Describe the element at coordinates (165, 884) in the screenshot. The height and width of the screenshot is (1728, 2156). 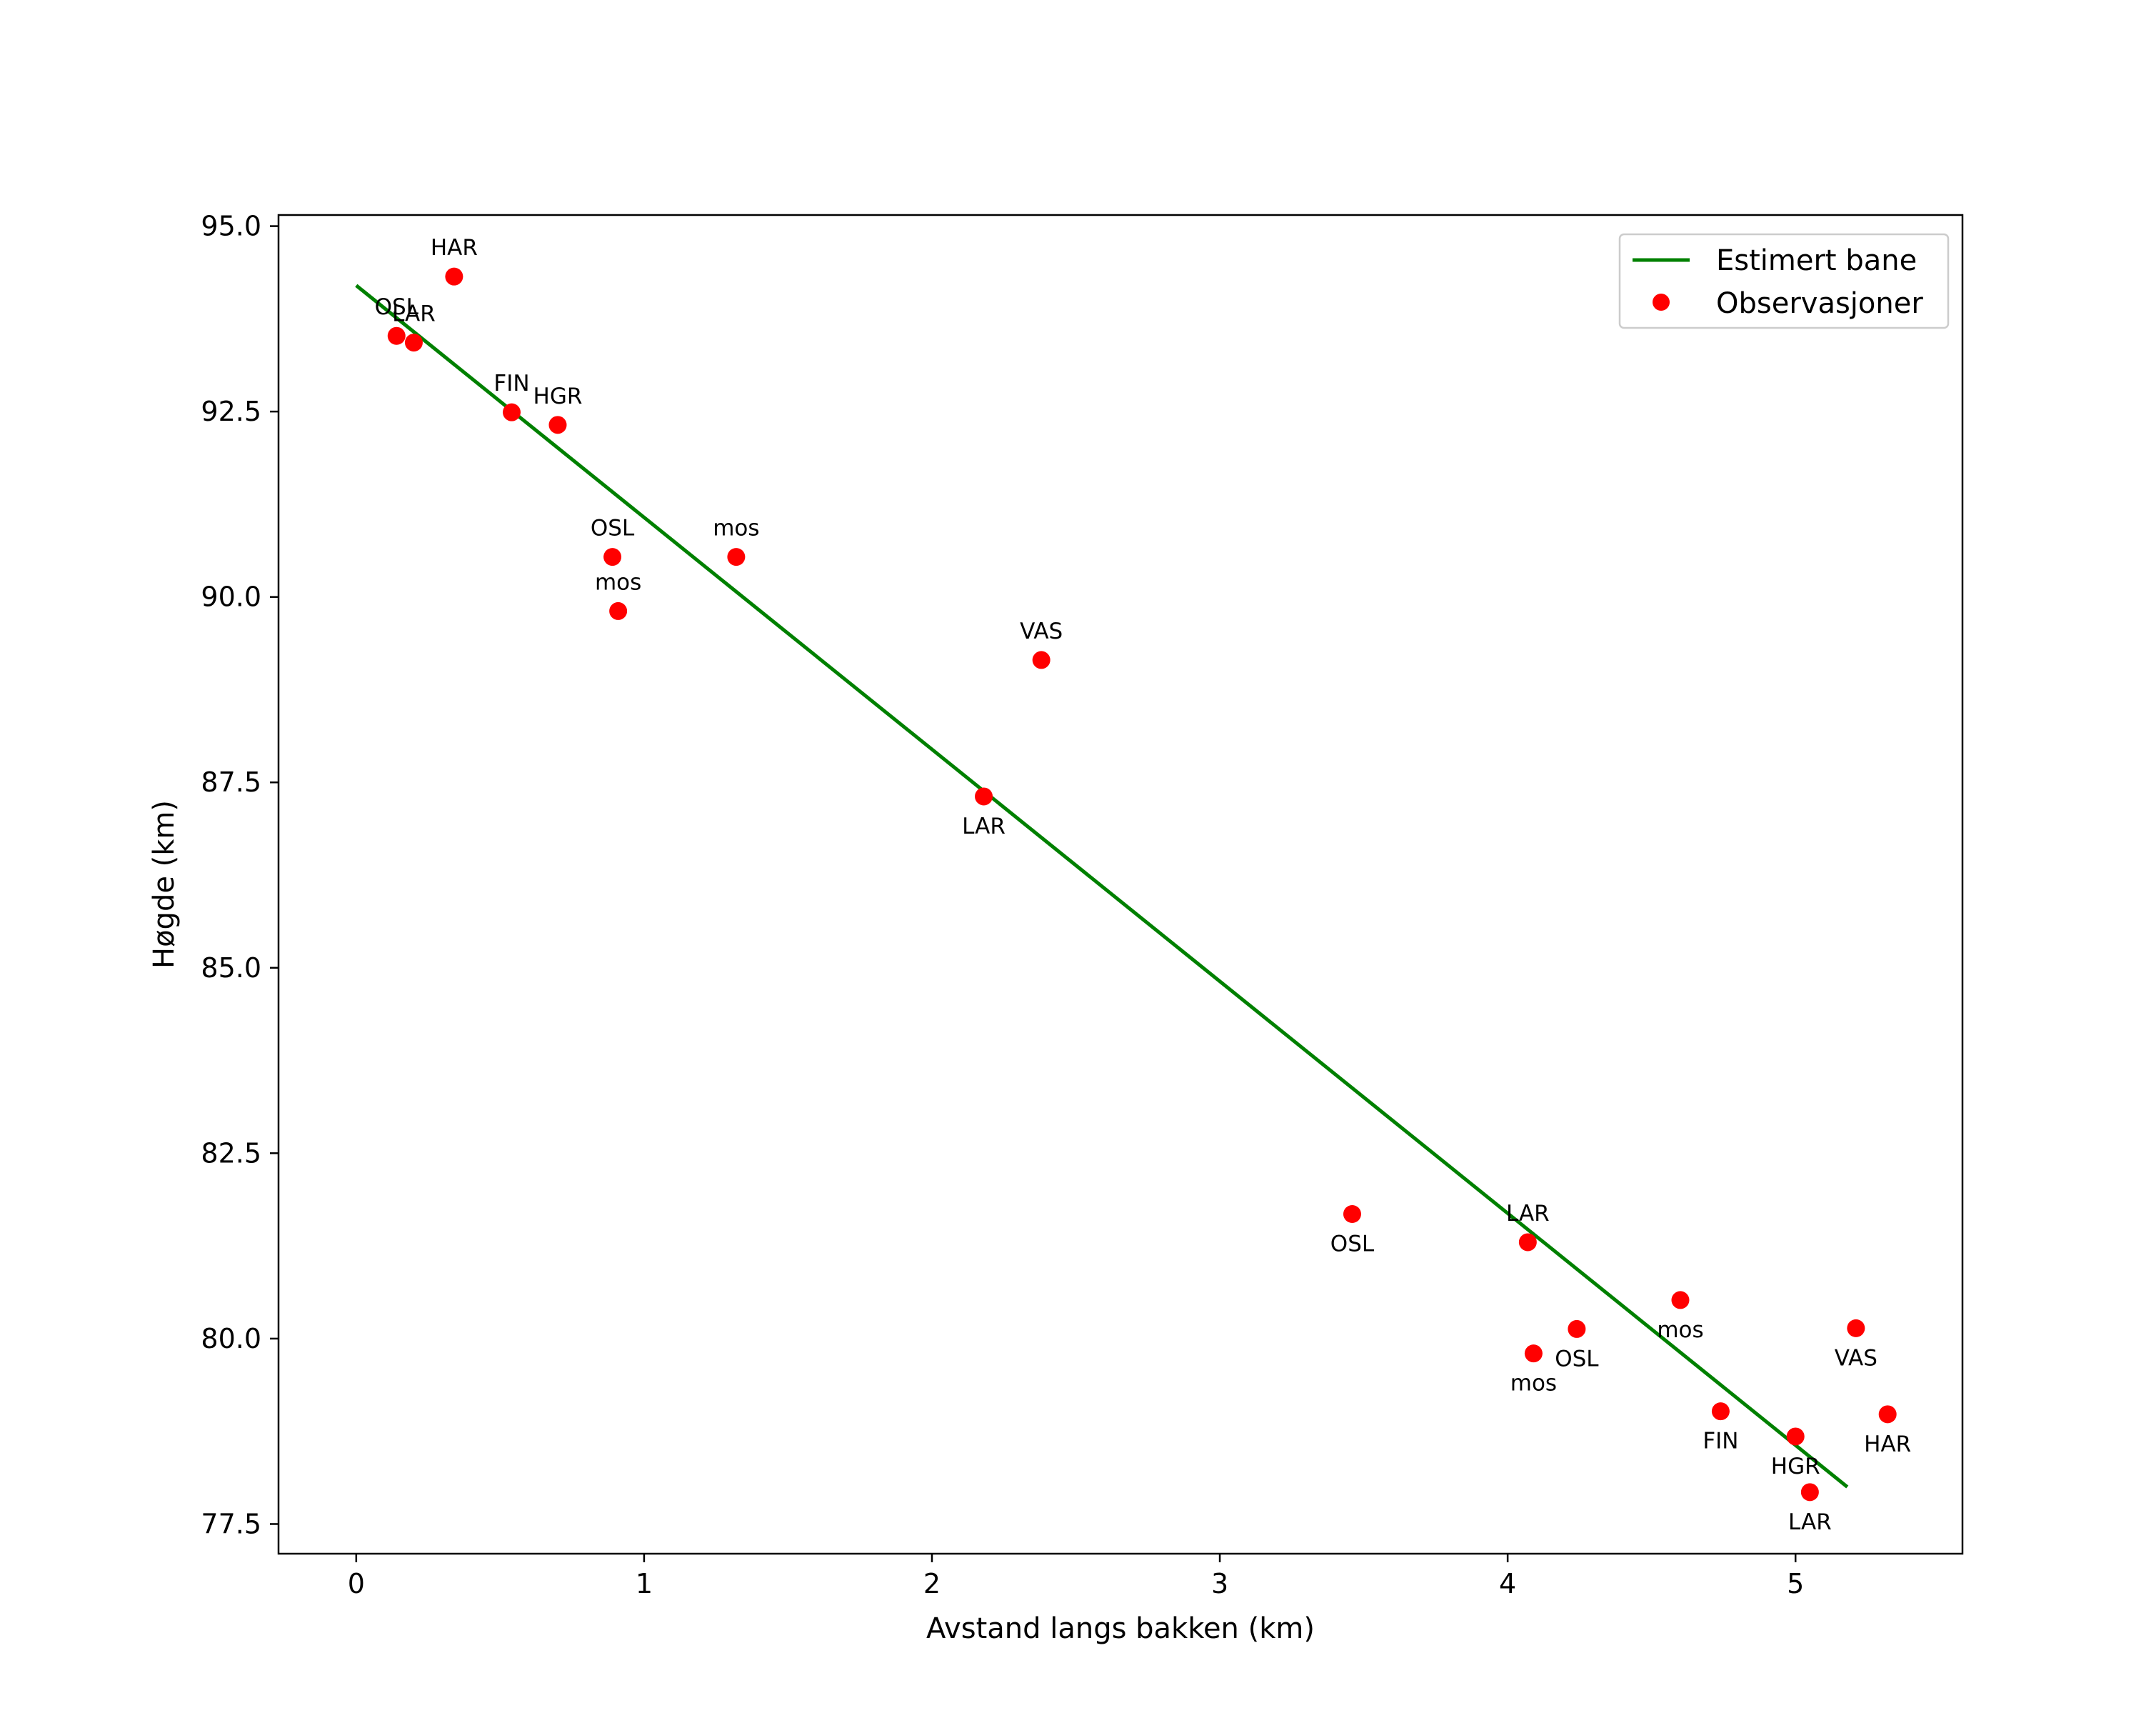
I see `y-axis-title: Høgde (km)` at that location.